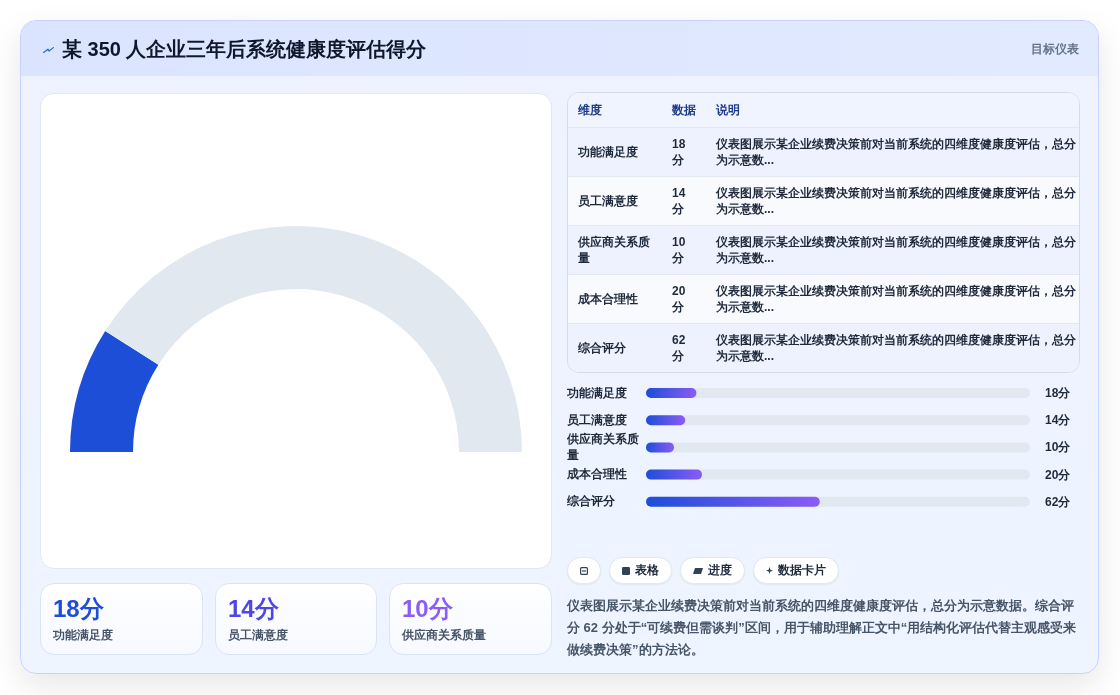 This screenshot has height=695, width=1120. What do you see at coordinates (444, 635) in the screenshot?
I see `category-label: 供应商关系质量` at bounding box center [444, 635].